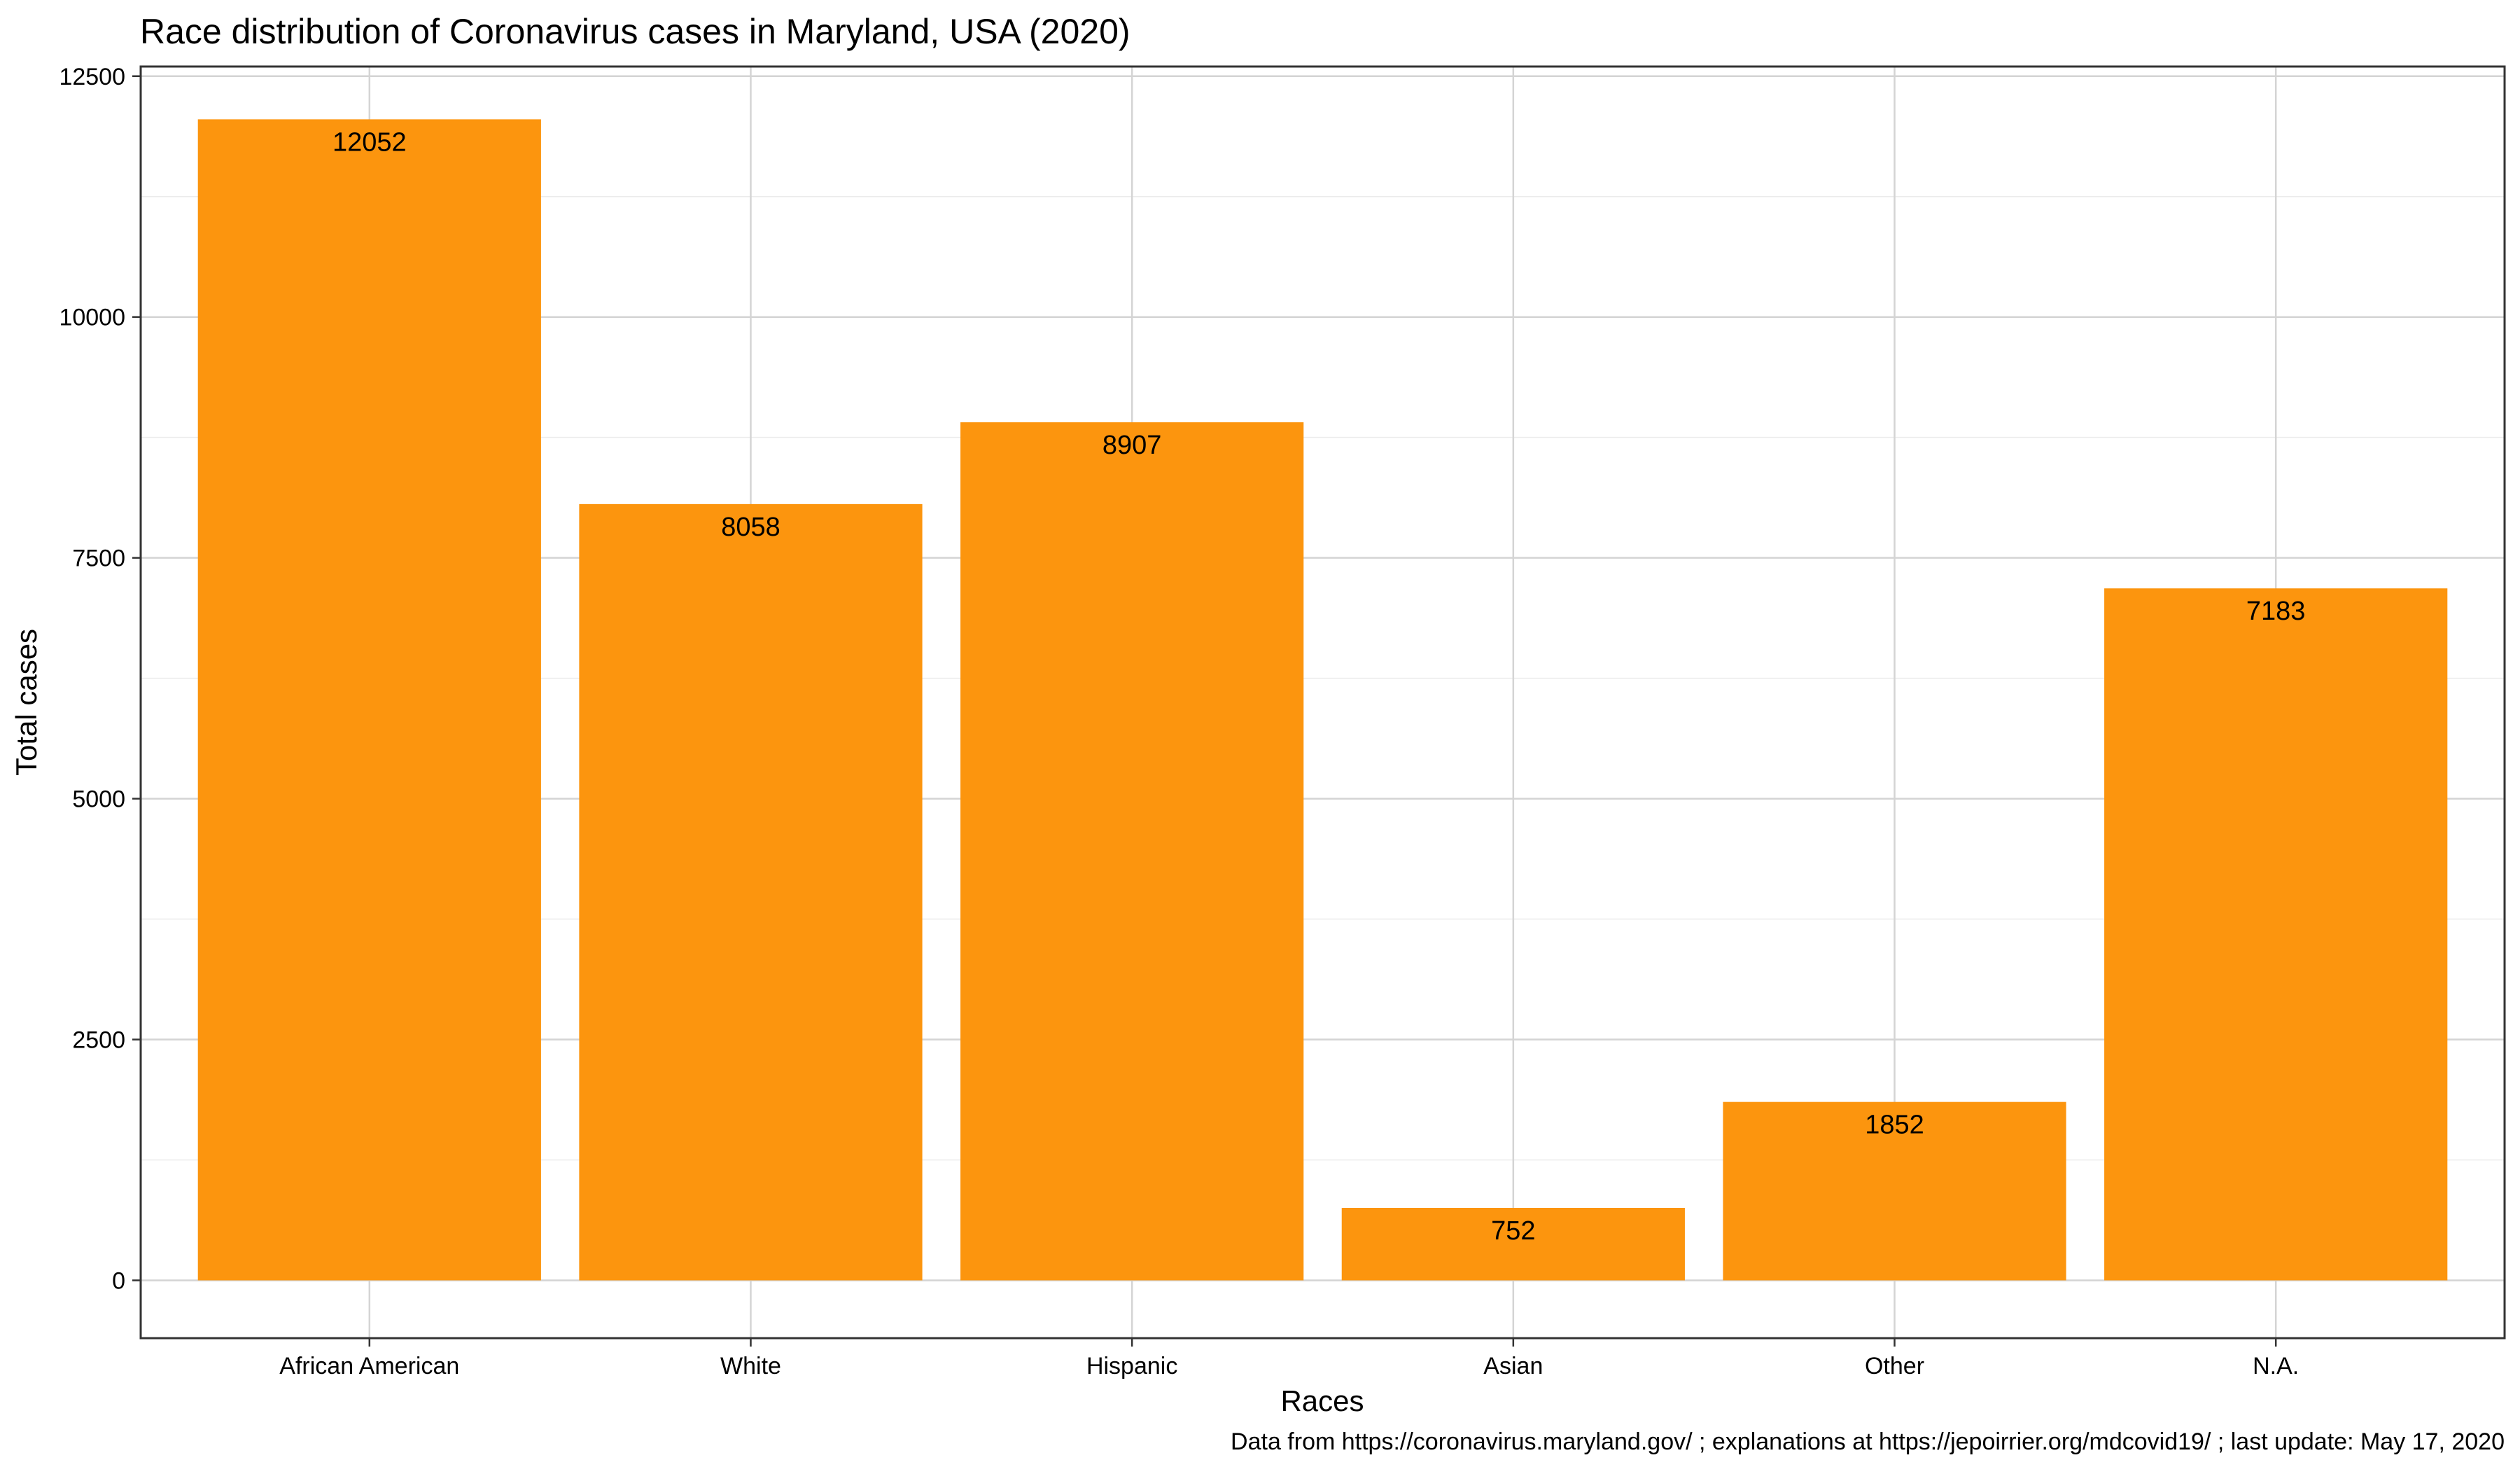  Describe the element at coordinates (1894, 1125) in the screenshot. I see `bar-value-label: 1852` at that location.